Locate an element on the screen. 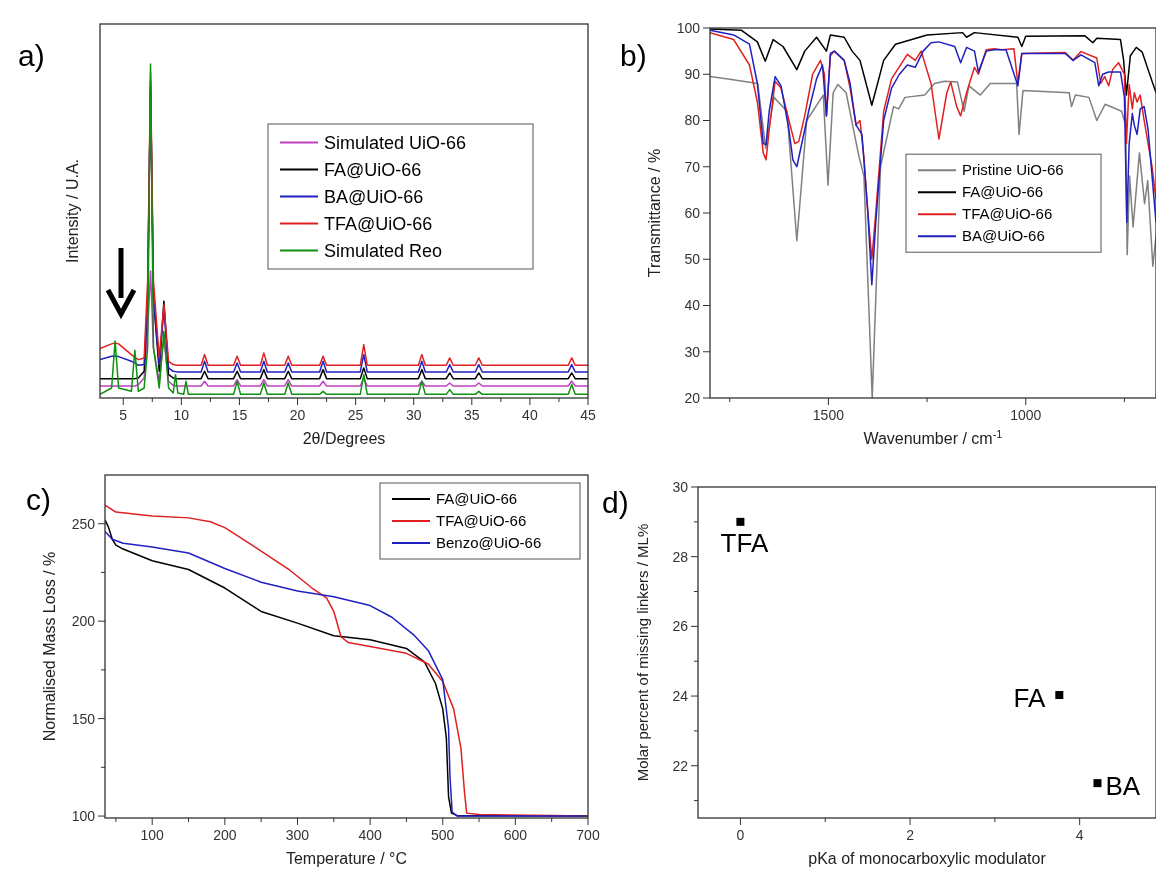 The image size is (1156, 889). x-tick-label: 40 is located at coordinates (530, 415).